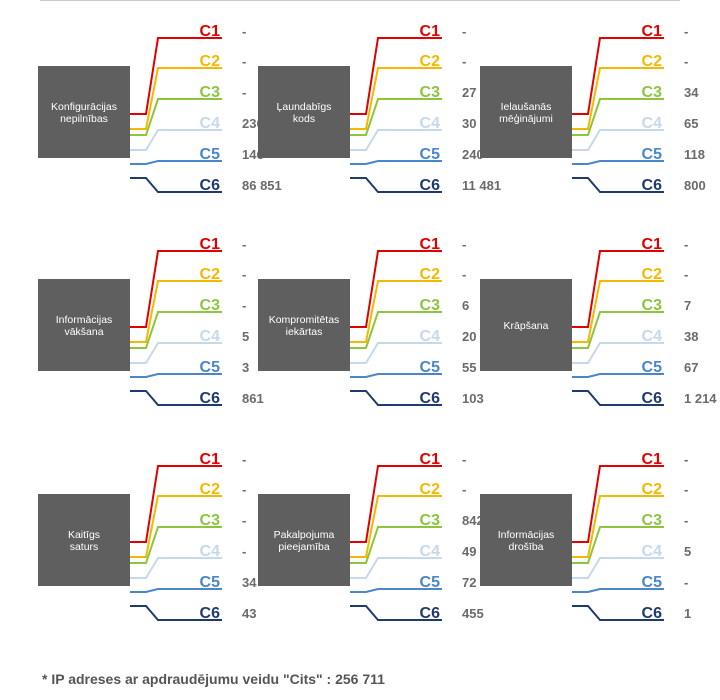 The height and width of the screenshot is (700, 720). I want to click on category-label: saturs, so click(84, 547).